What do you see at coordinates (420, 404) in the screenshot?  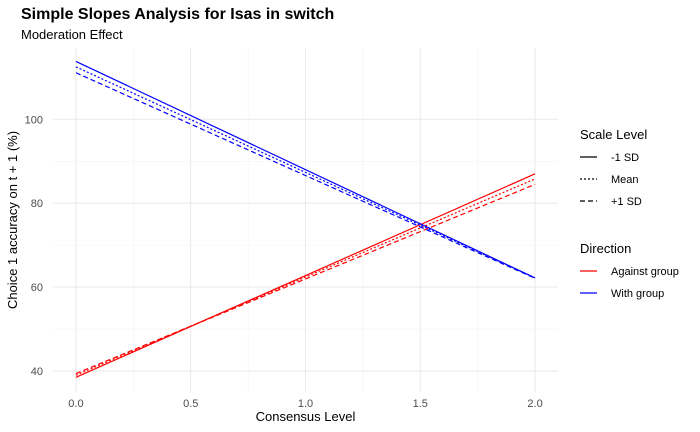 I see `x-tick-label: 1.5` at bounding box center [420, 404].